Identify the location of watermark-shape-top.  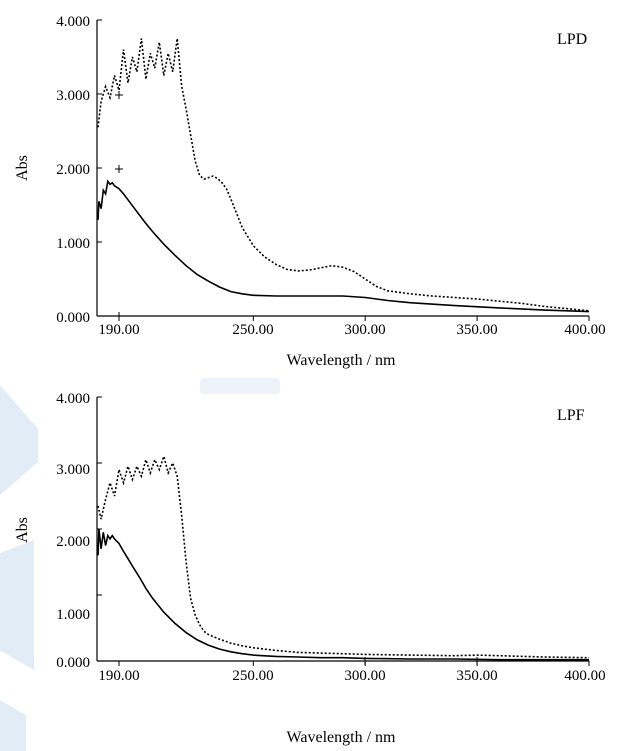
(240, 386).